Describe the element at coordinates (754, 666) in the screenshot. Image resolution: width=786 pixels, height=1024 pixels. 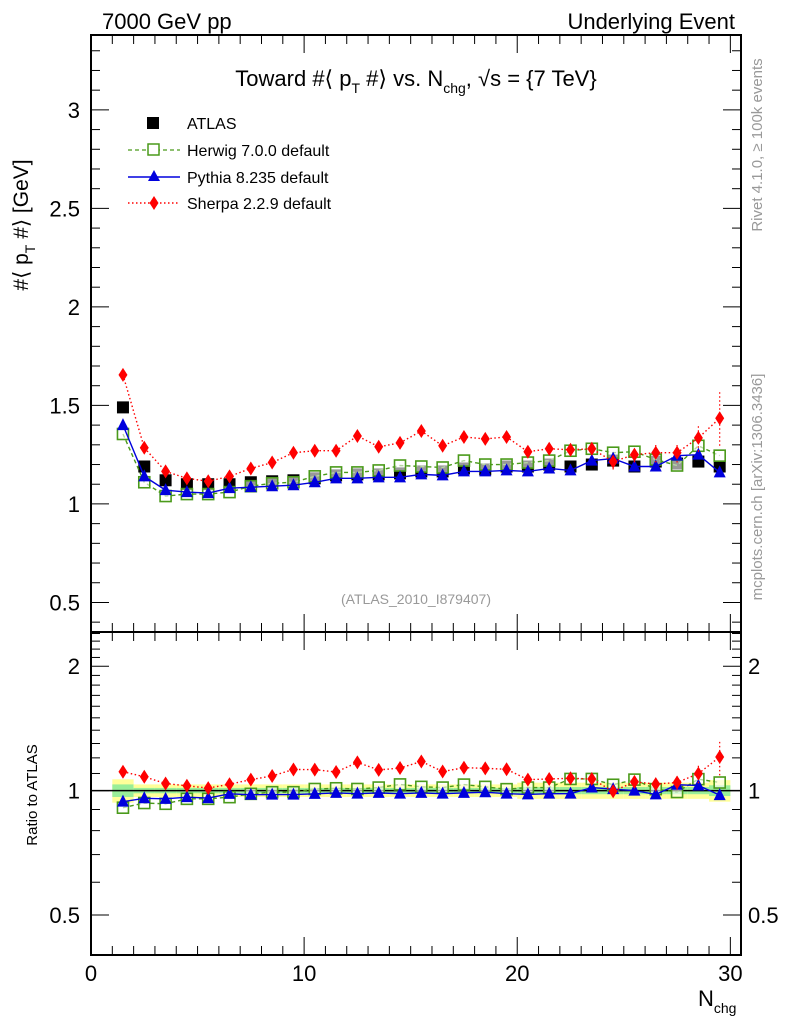
I see `ratio-y-tick-label-right: 2` at that location.